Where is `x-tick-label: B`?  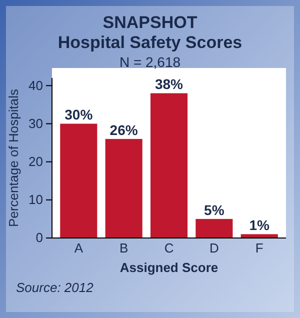
x-tick-label: B is located at coordinates (123, 248).